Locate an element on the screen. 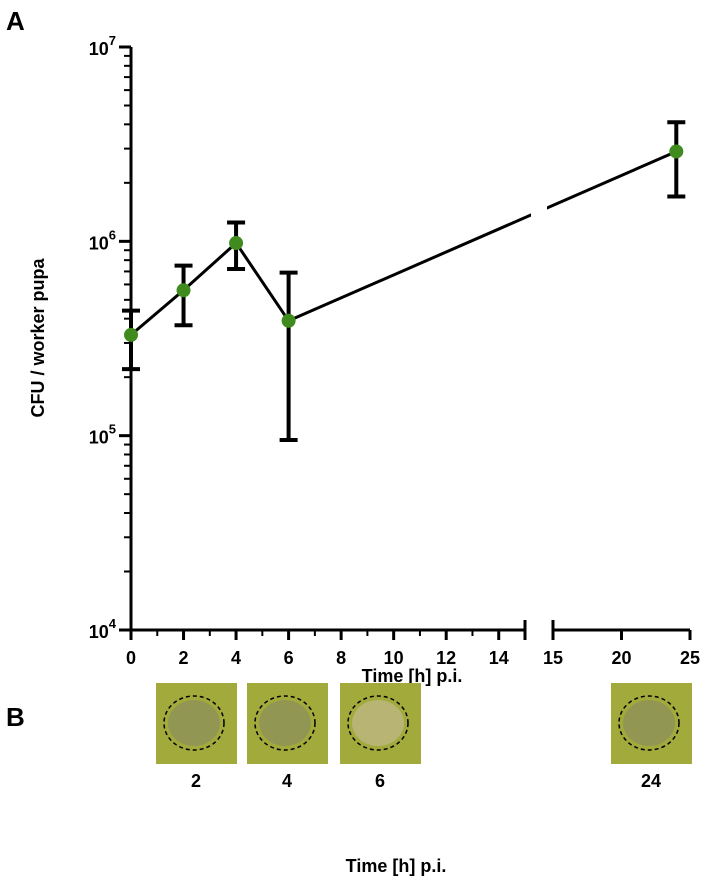 The width and height of the screenshot is (709, 893). x-tick-label: 12 is located at coordinates (446, 658).